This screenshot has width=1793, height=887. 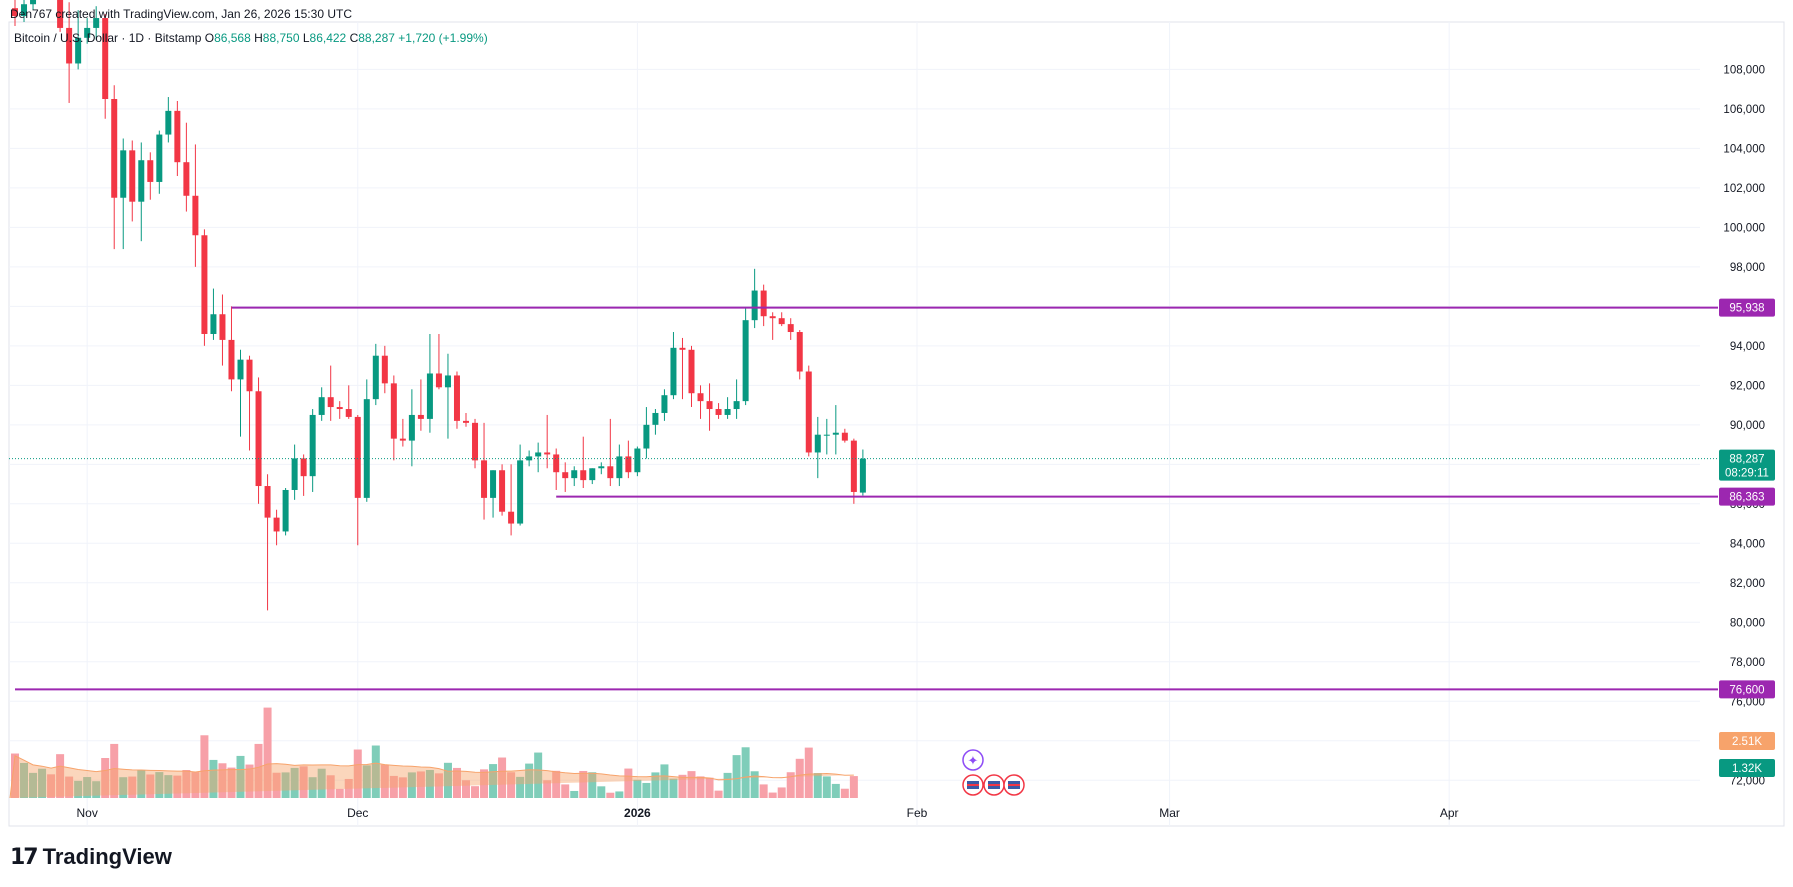 I want to click on price-tick-label: 102,000, so click(x=1744, y=189).